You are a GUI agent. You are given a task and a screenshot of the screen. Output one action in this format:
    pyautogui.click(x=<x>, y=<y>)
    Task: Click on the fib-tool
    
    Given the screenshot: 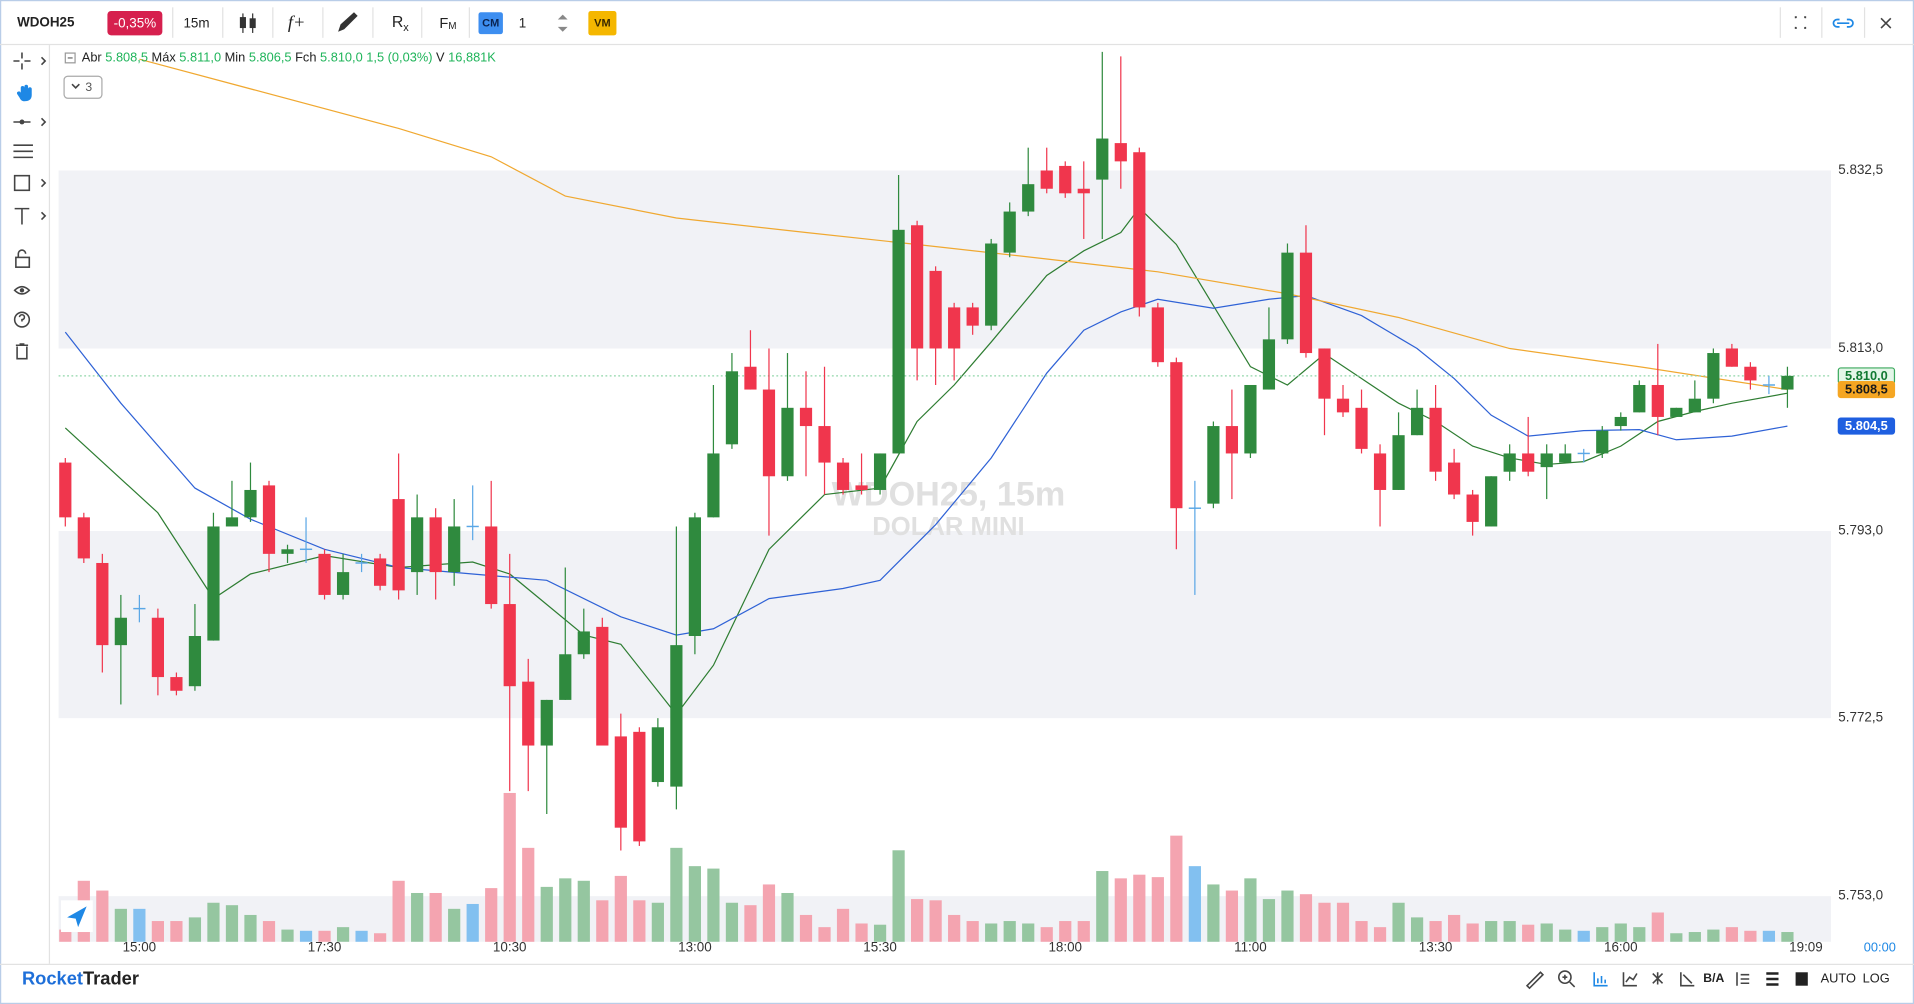 What is the action you would take?
    pyautogui.click(x=23, y=151)
    